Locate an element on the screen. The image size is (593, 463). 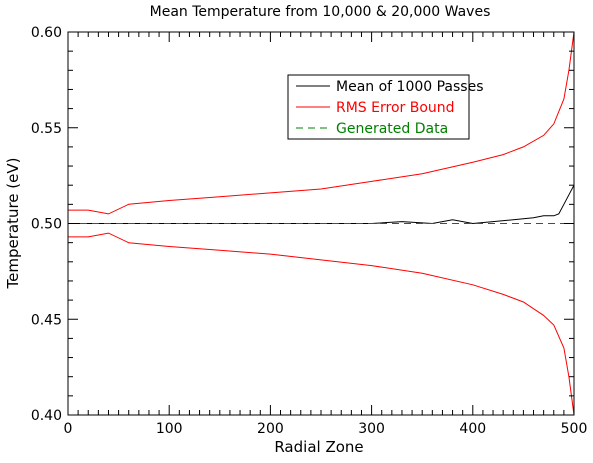
y-tick-label: 0.60 is located at coordinates (46, 33).